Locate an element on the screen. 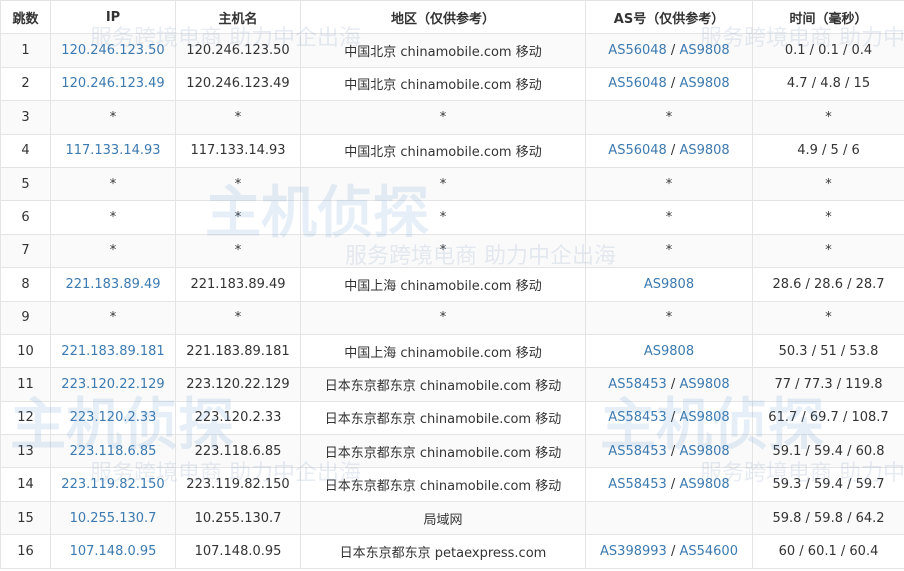 This screenshot has width=904, height=571. latency: 60 / 60.1 / 60.4 is located at coordinates (828, 551).